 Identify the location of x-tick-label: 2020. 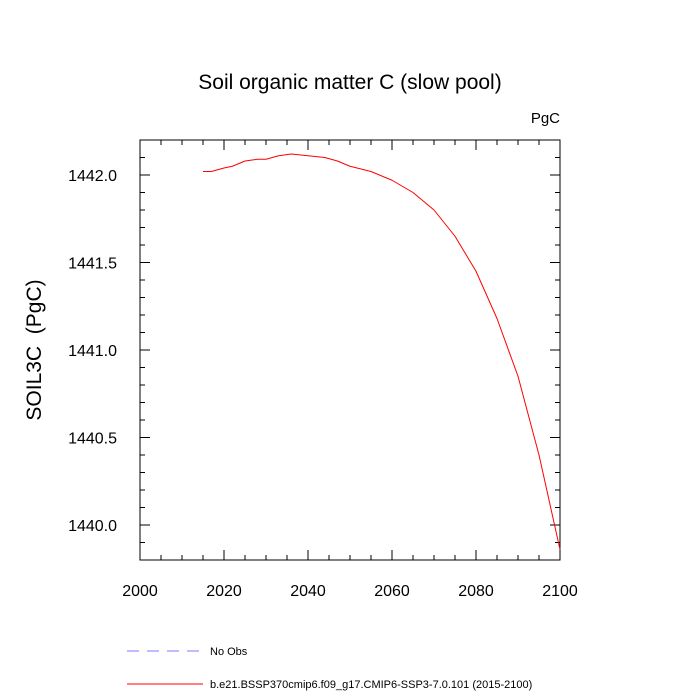
(224, 591).